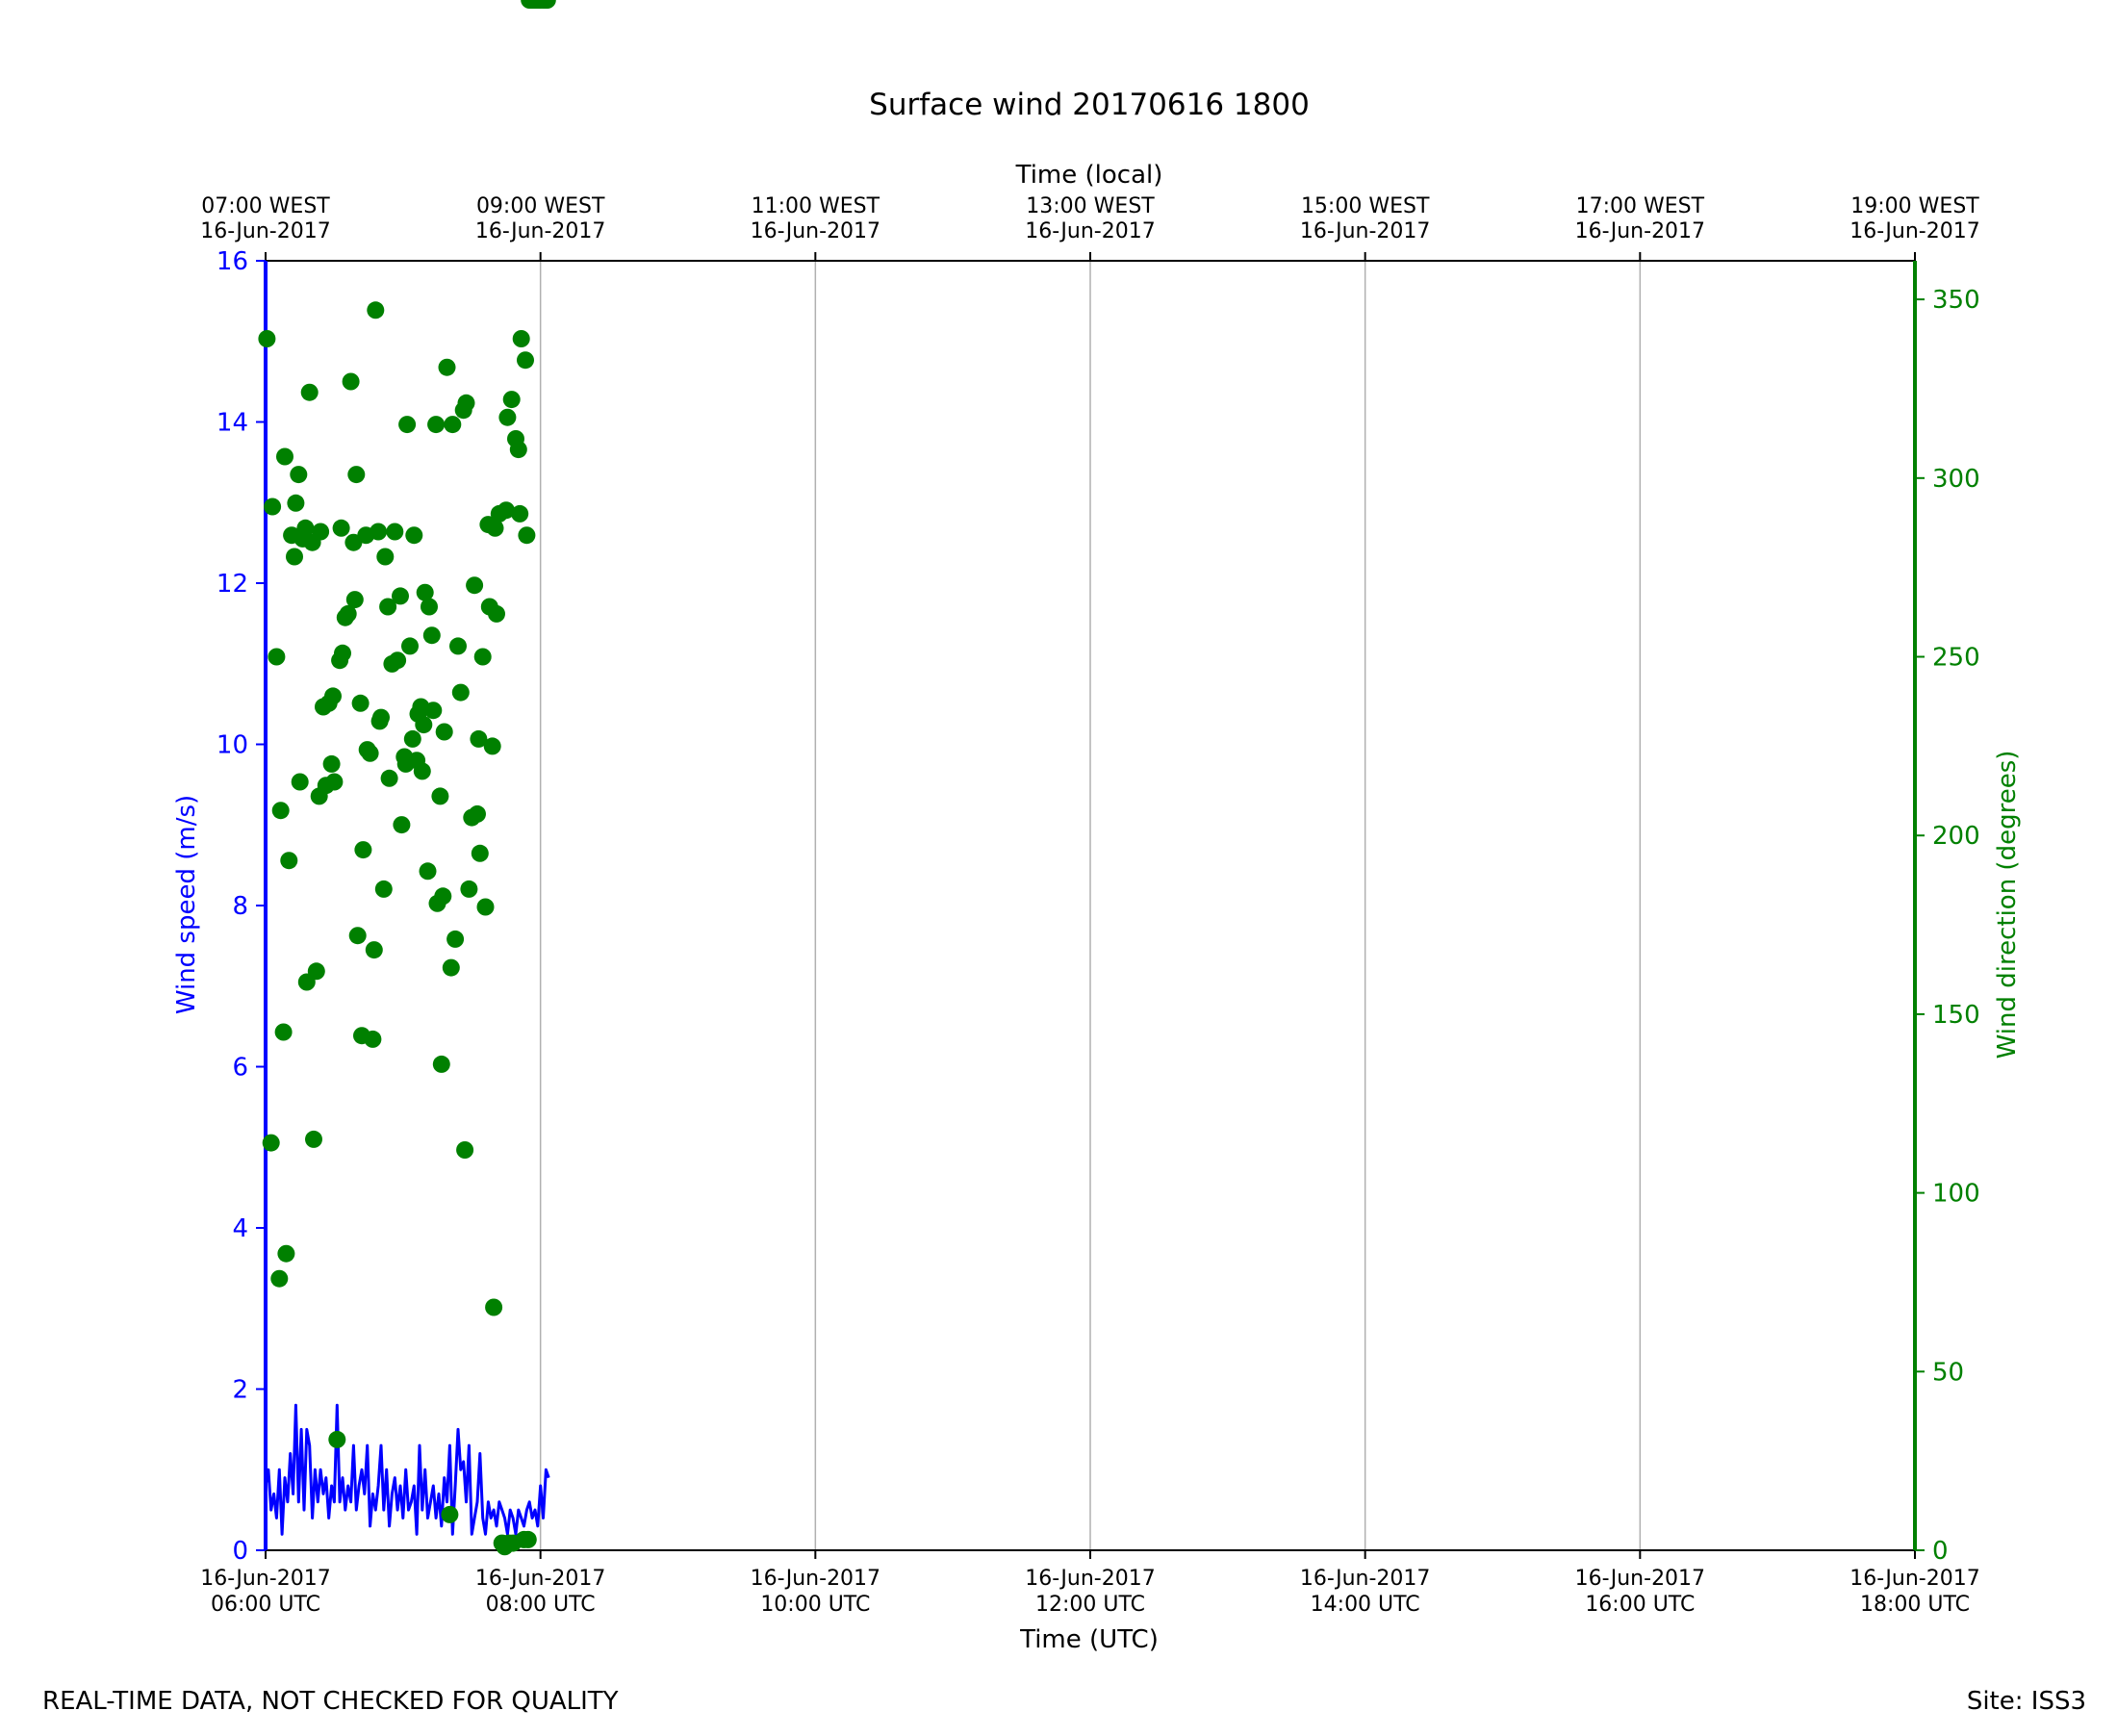 Image resolution: width=2117 pixels, height=1736 pixels. Describe the element at coordinates (240, 1551) in the screenshot. I see `left-tick-label: 0` at that location.